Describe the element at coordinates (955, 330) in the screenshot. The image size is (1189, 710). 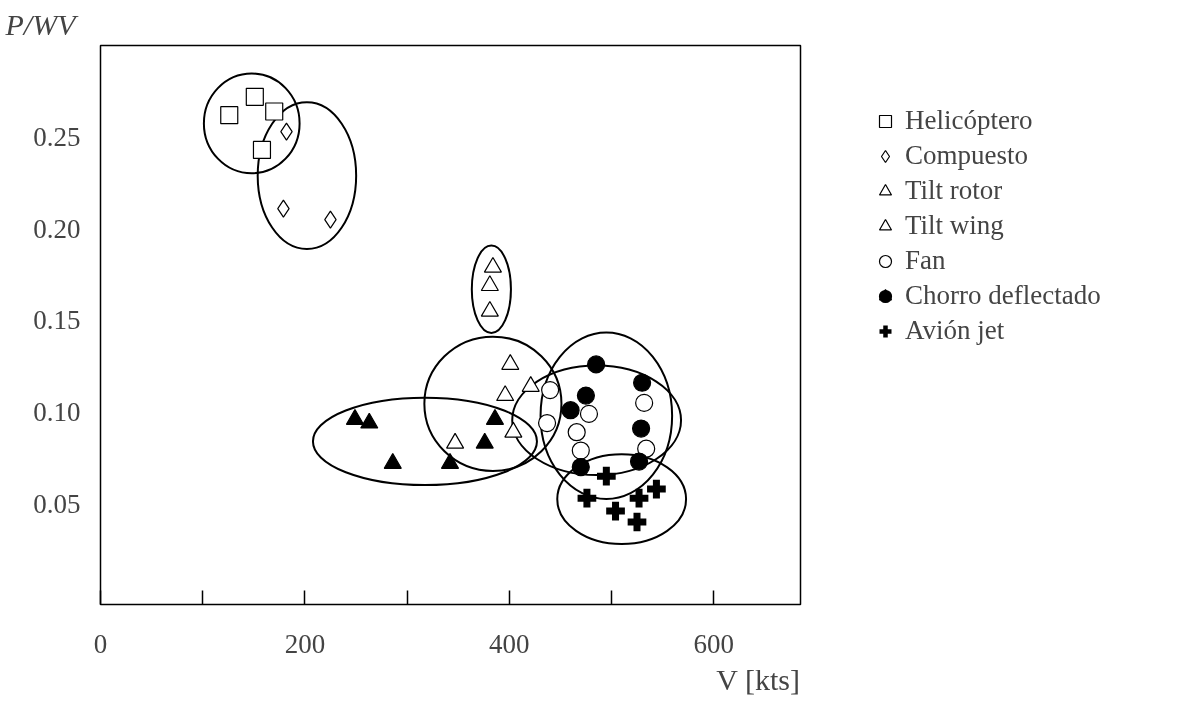
I see `legend-label: Avión jet` at that location.